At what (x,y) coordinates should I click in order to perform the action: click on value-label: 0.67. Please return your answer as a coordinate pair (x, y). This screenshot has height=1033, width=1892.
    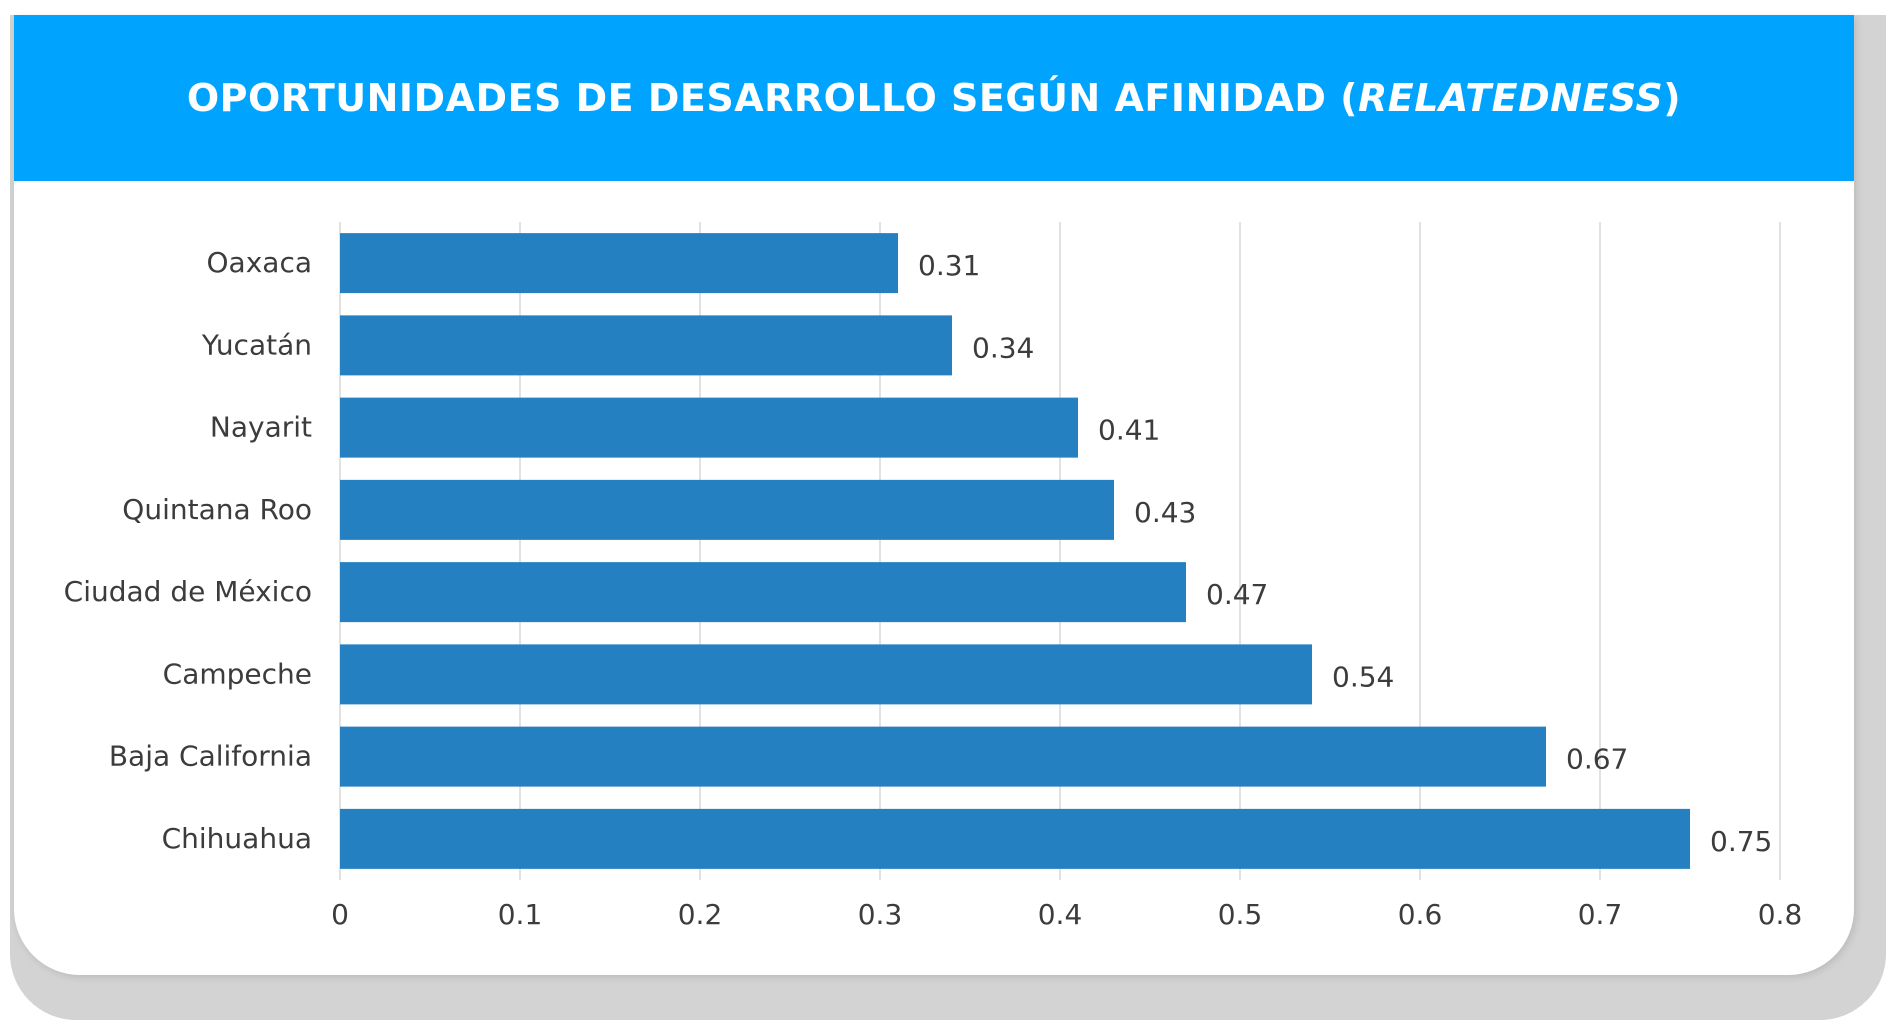
    Looking at the image, I should click on (1597, 759).